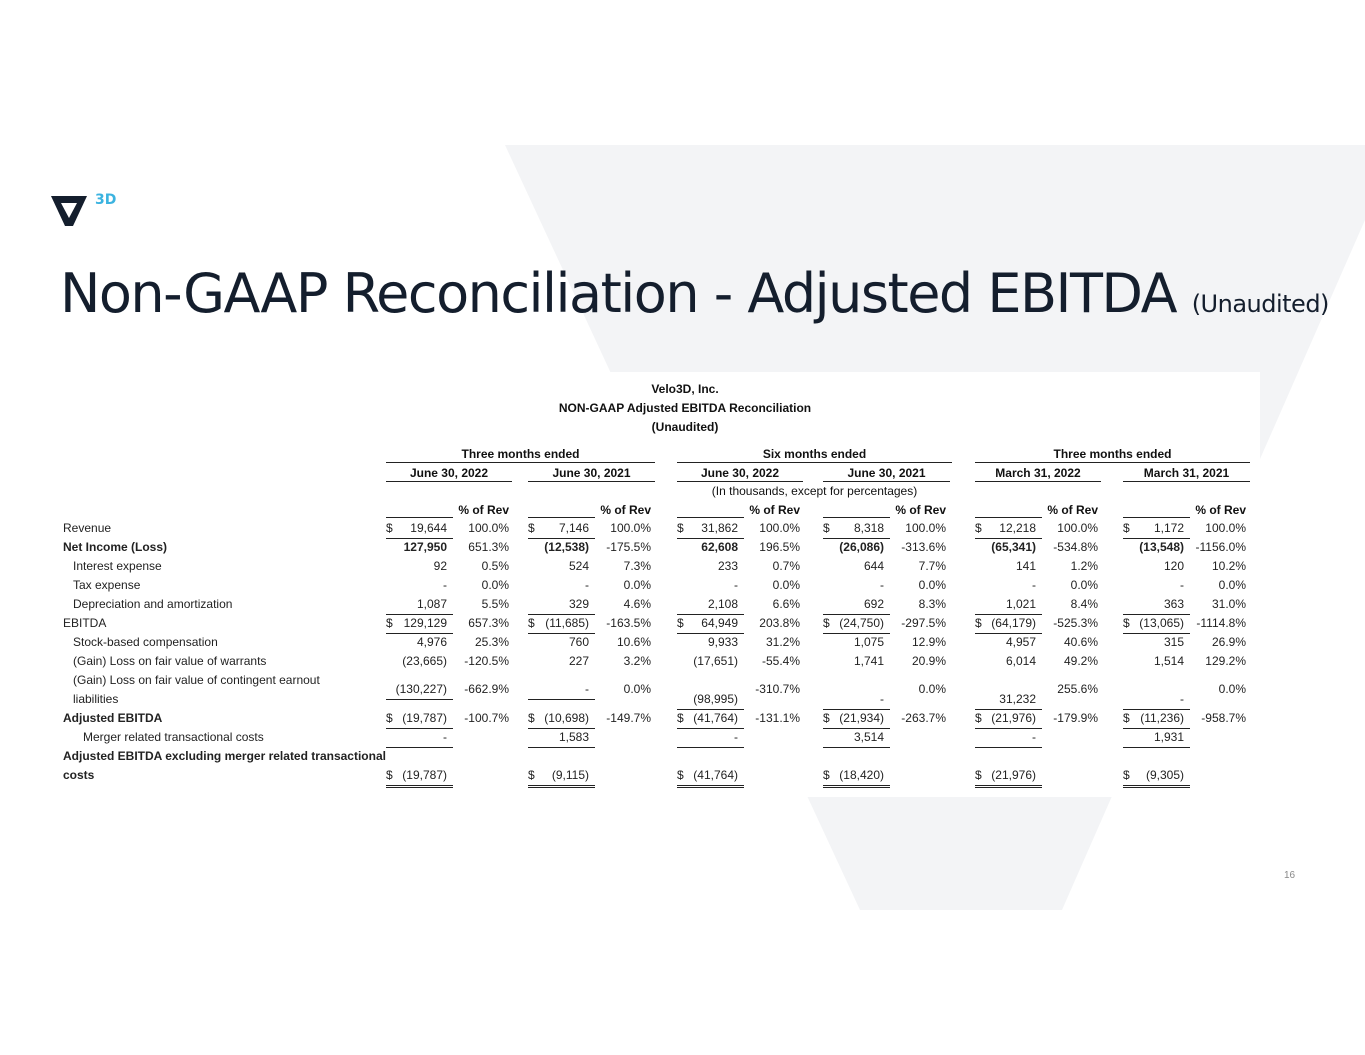  What do you see at coordinates (873, 566) in the screenshot?
I see `amount-cell: 644` at bounding box center [873, 566].